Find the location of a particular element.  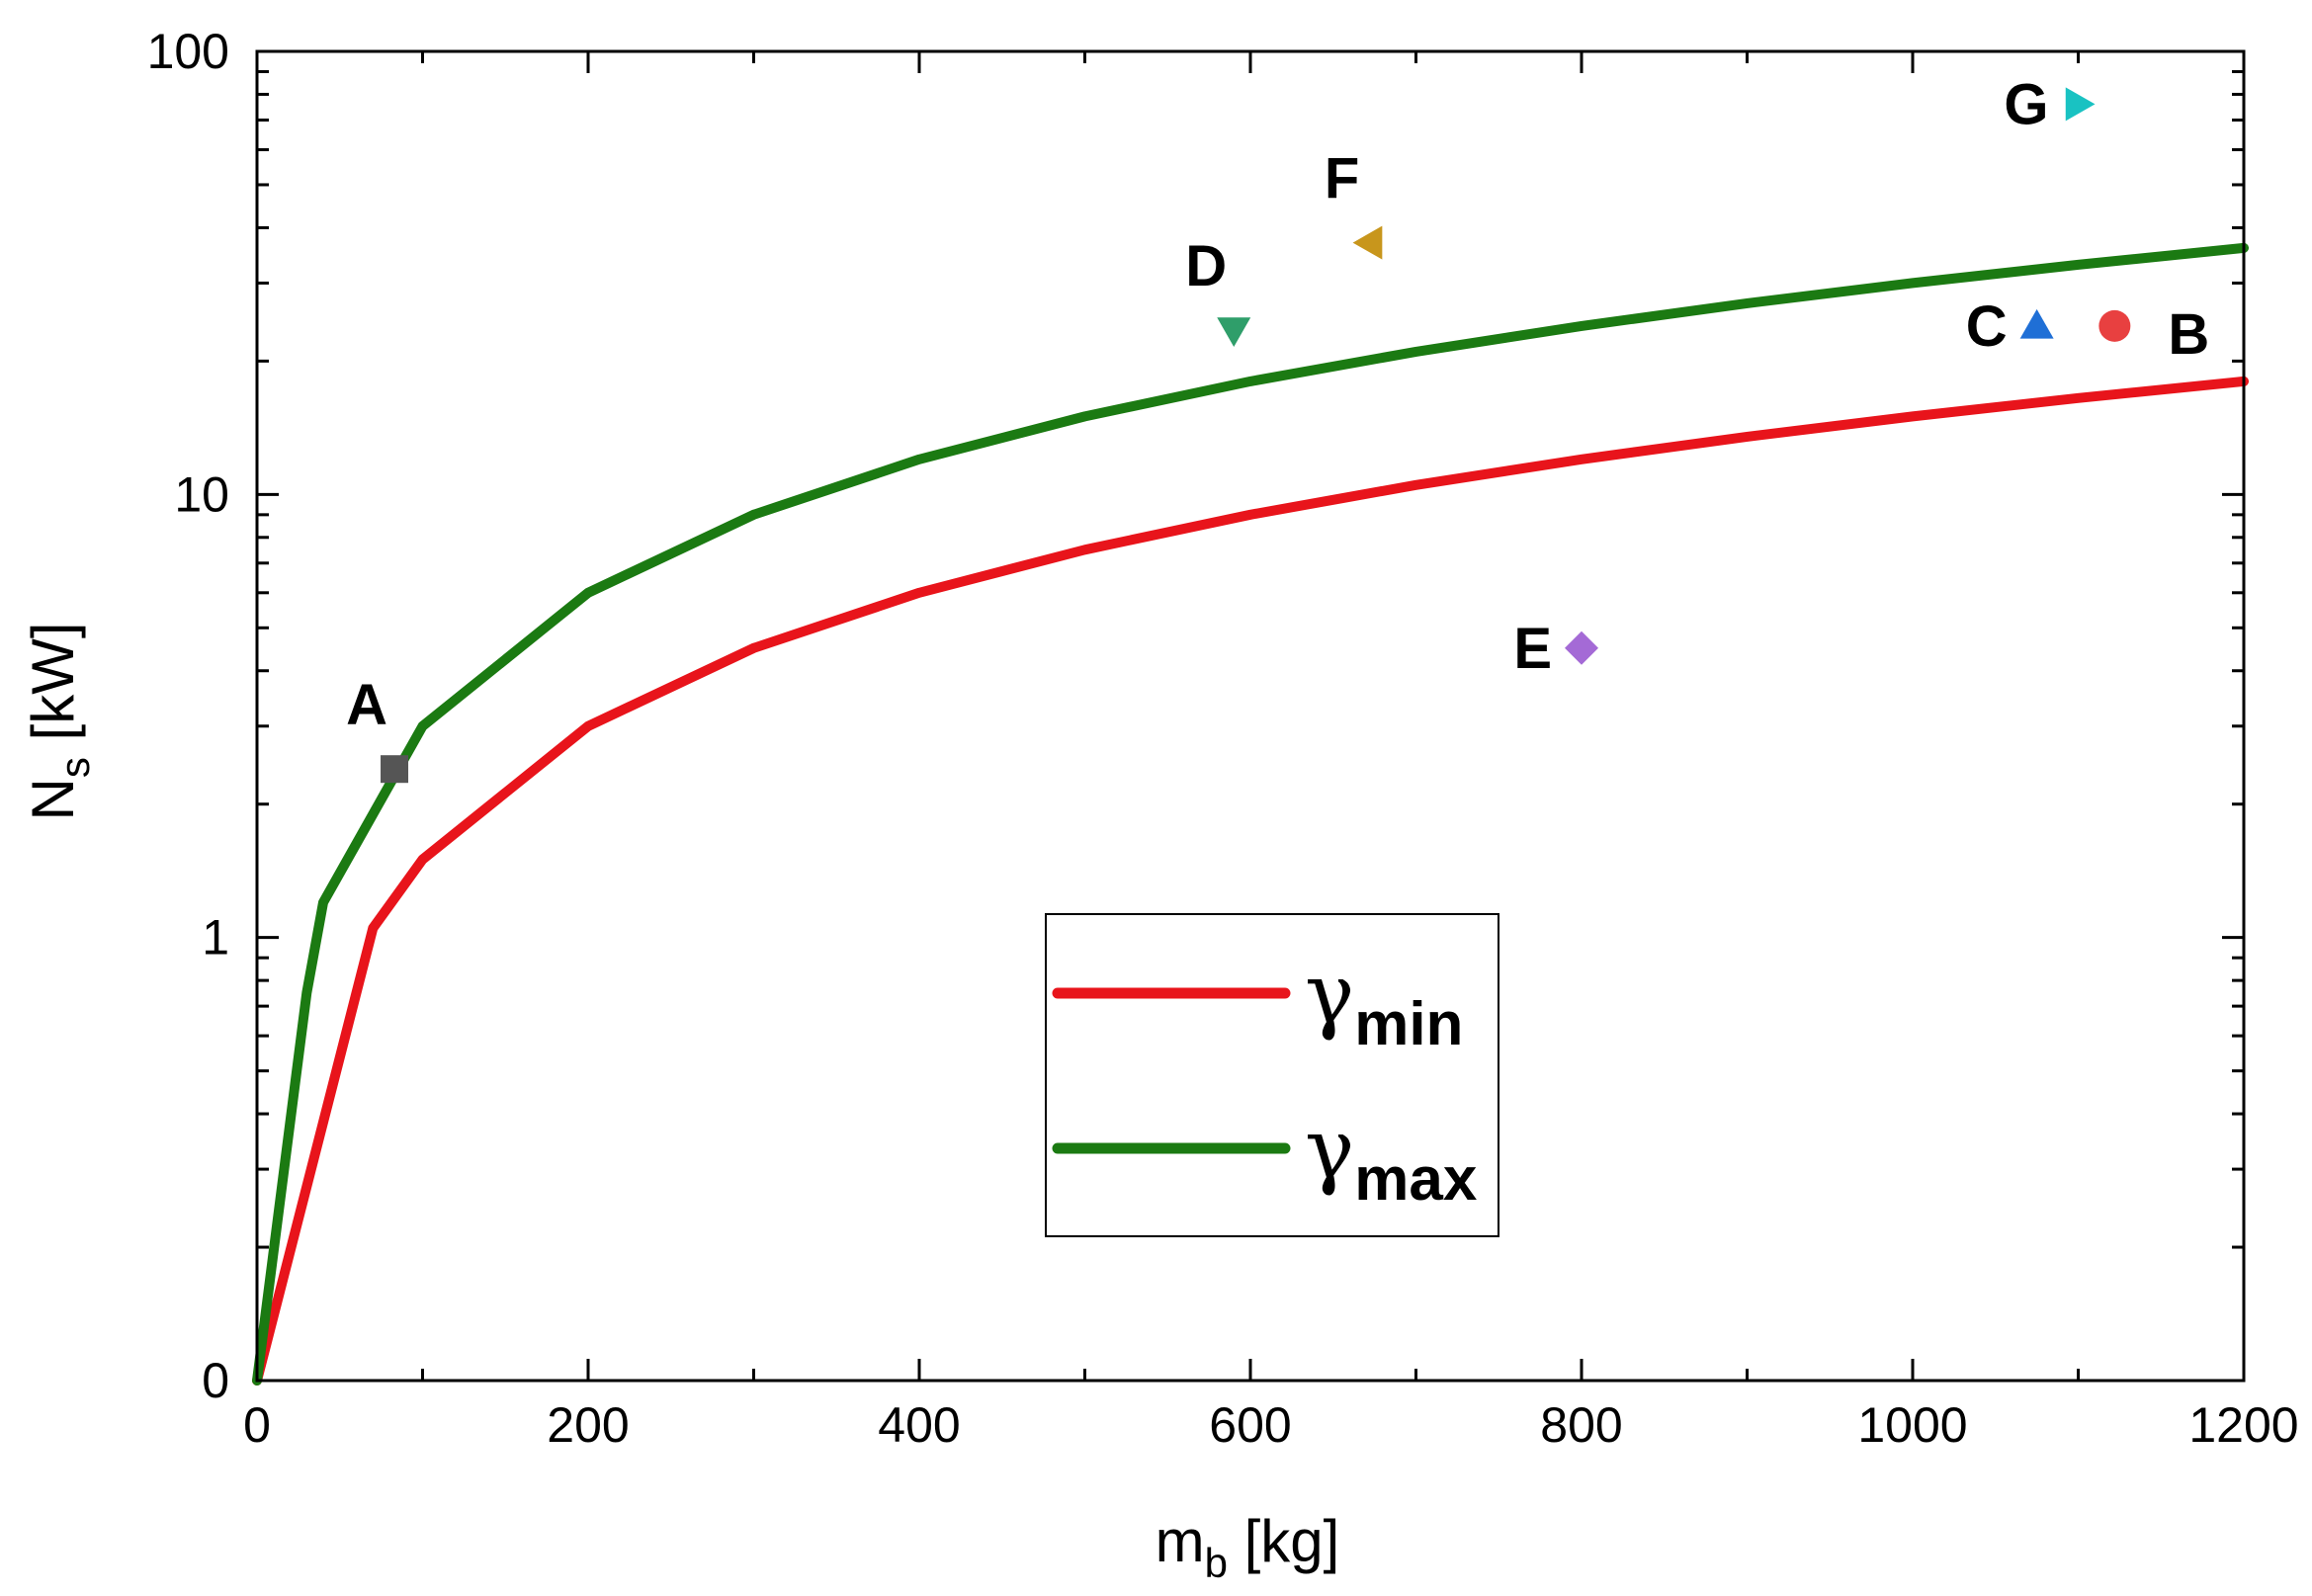

point-a-label: A is located at coordinates (366, 705).